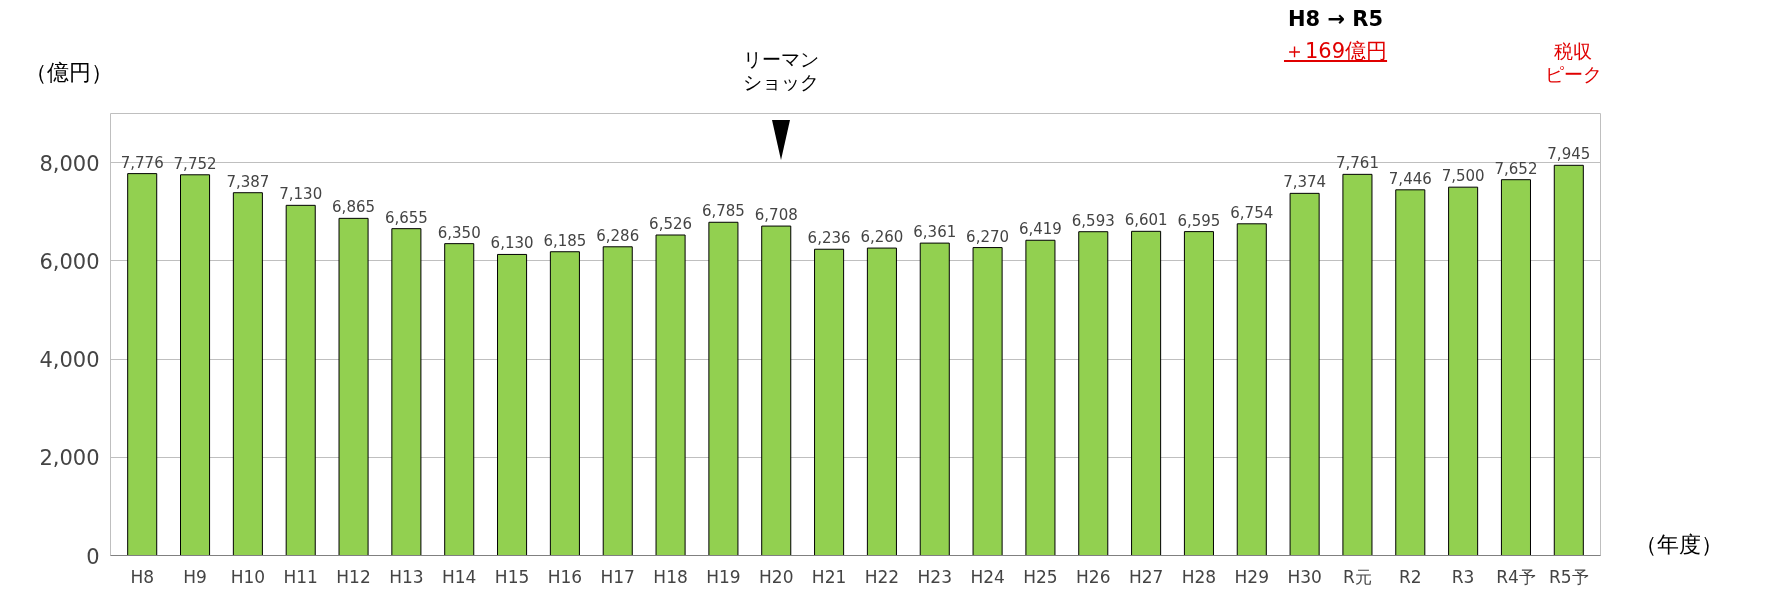 The height and width of the screenshot is (607, 1777). I want to click on x-tick-label: H12, so click(353, 576).